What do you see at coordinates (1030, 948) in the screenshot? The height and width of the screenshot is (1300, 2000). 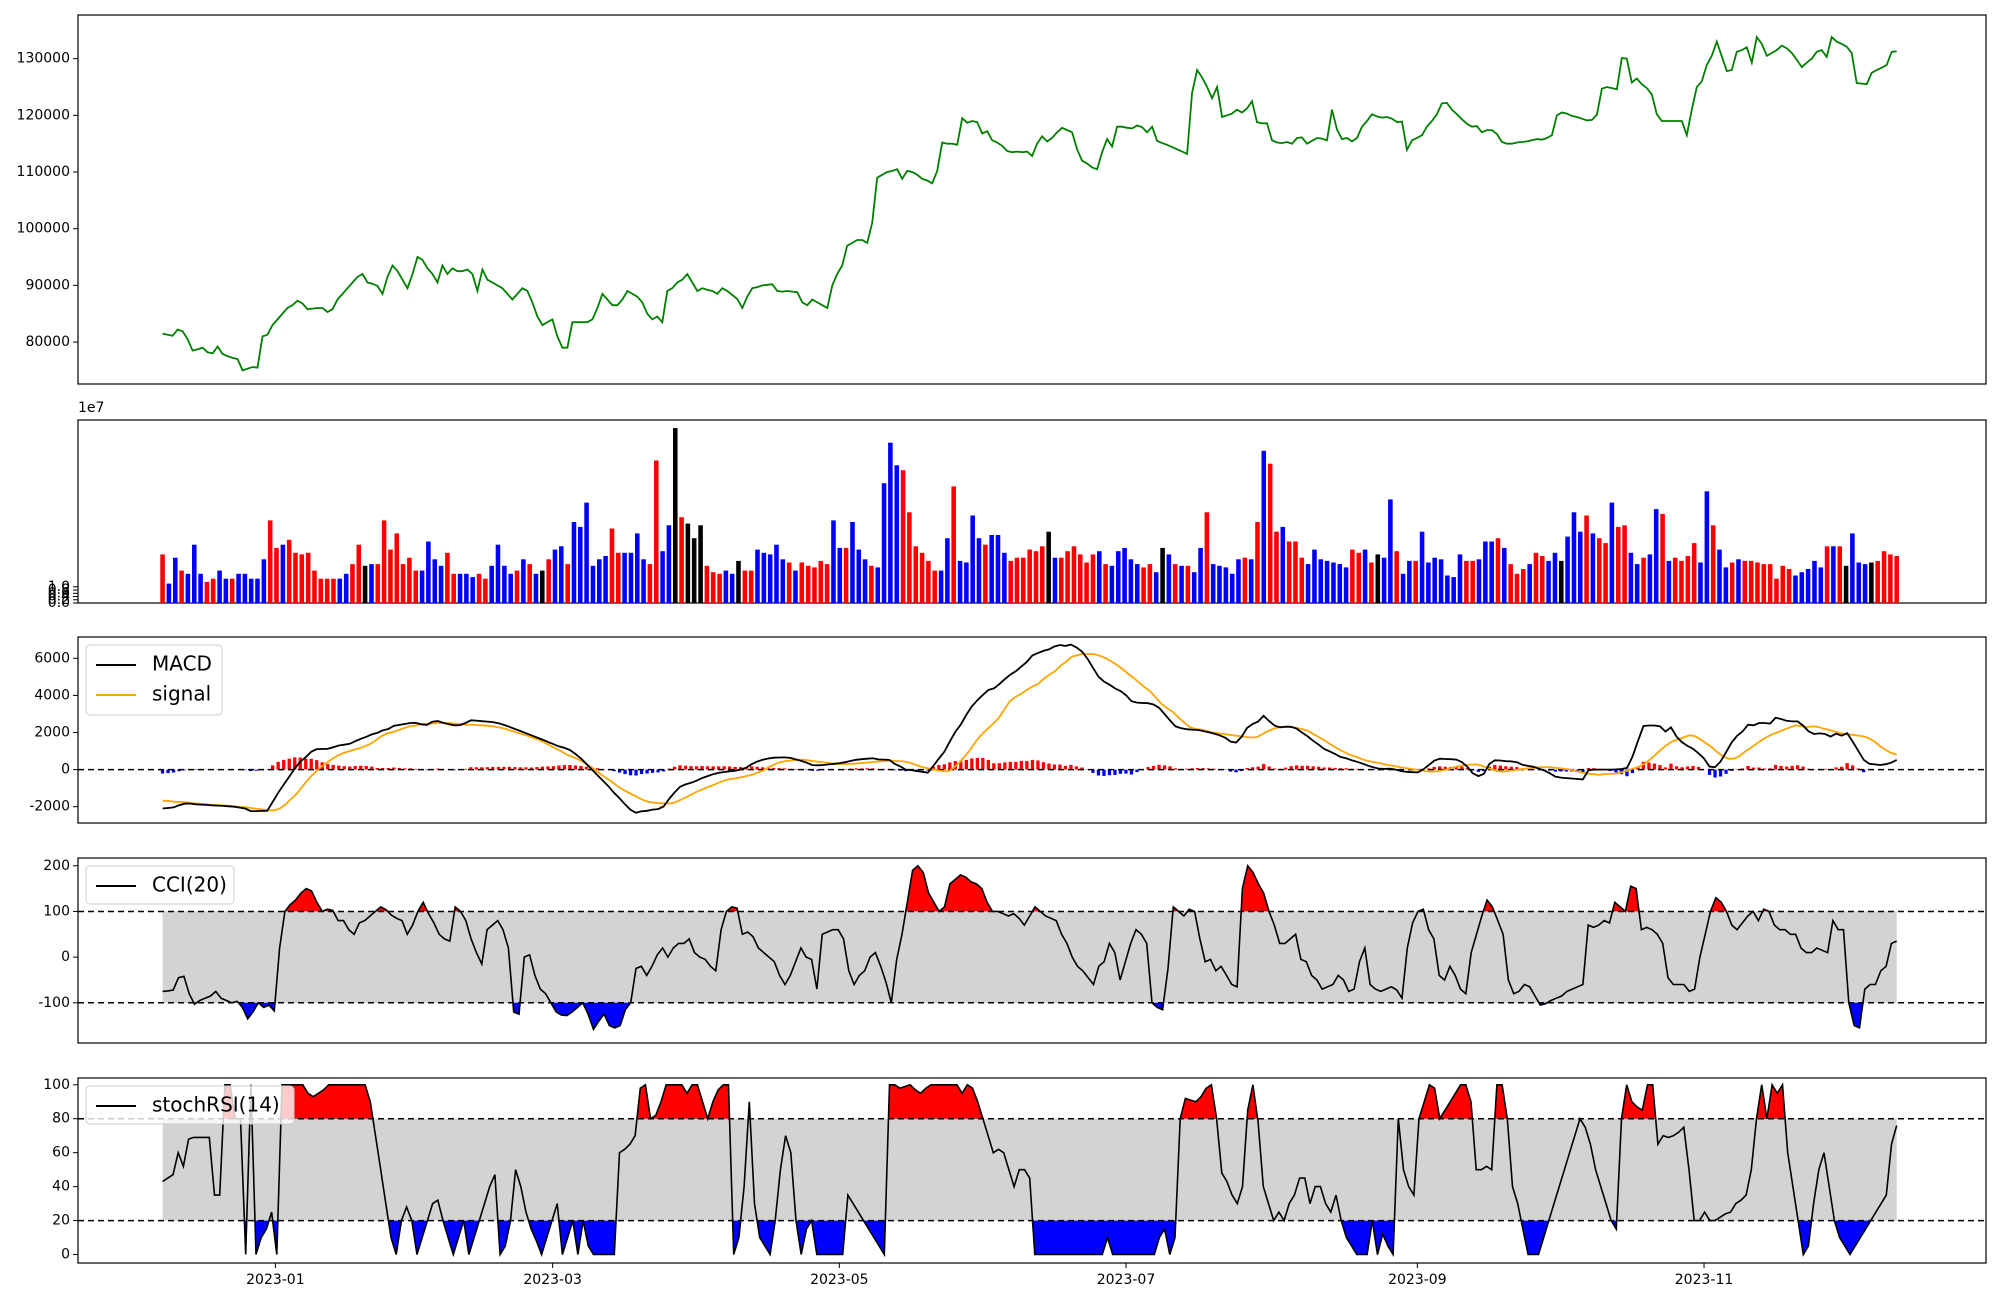 I see `cci-line` at bounding box center [1030, 948].